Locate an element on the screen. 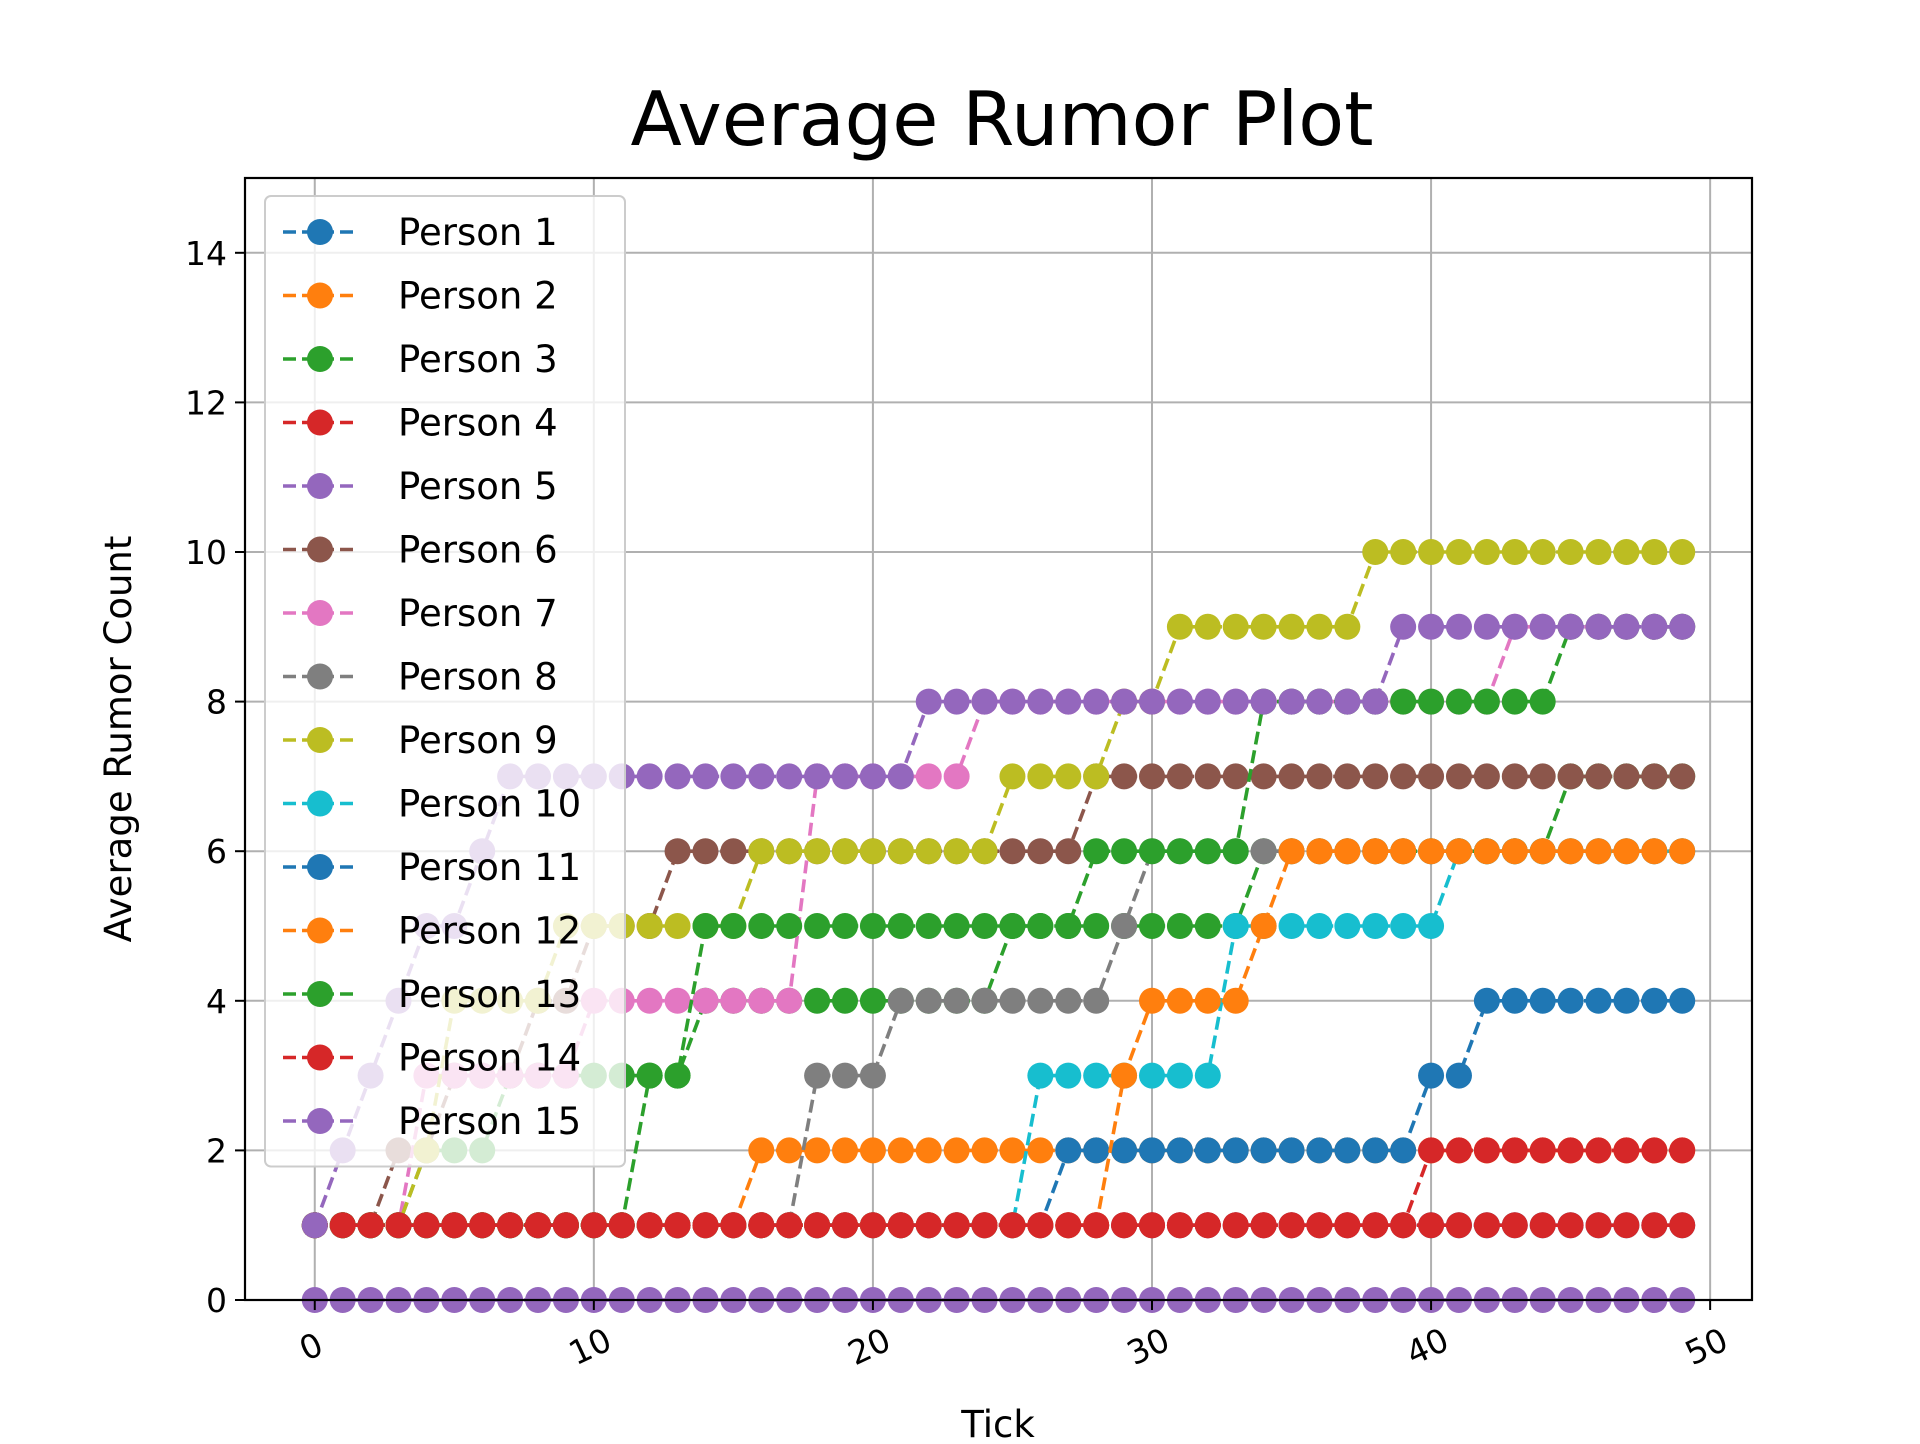 The height and width of the screenshot is (1444, 1920). legend-item: Person 8 is located at coordinates (420, 677).